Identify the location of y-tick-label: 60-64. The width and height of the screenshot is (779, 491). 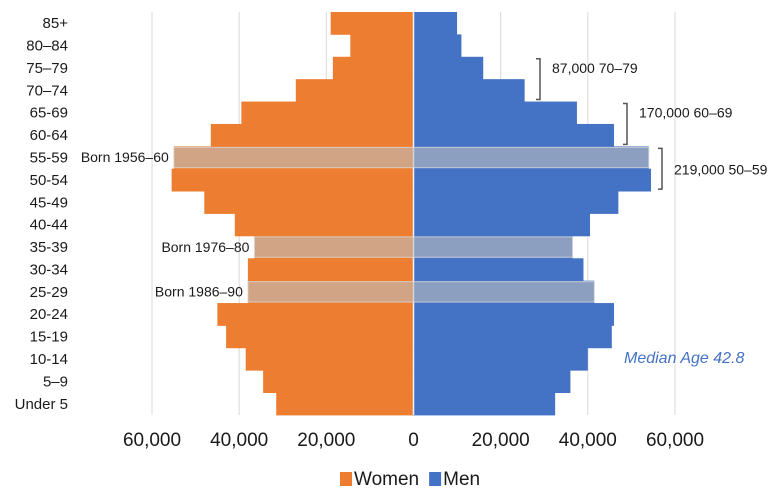
(49, 135).